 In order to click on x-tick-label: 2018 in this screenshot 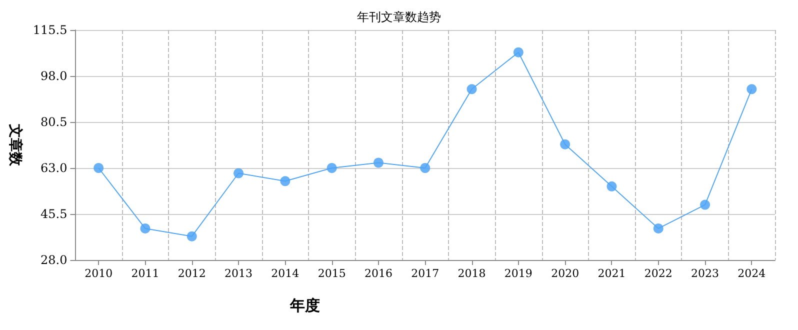, I will do `click(472, 273)`.